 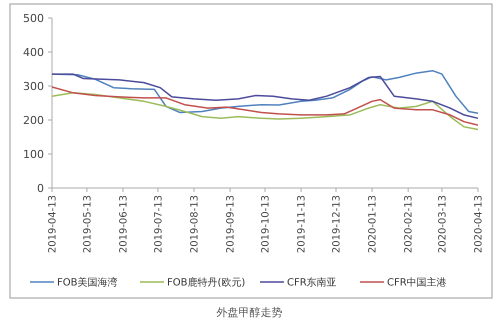 I want to click on x-tick-label: 2019-11-13, so click(x=302, y=224).